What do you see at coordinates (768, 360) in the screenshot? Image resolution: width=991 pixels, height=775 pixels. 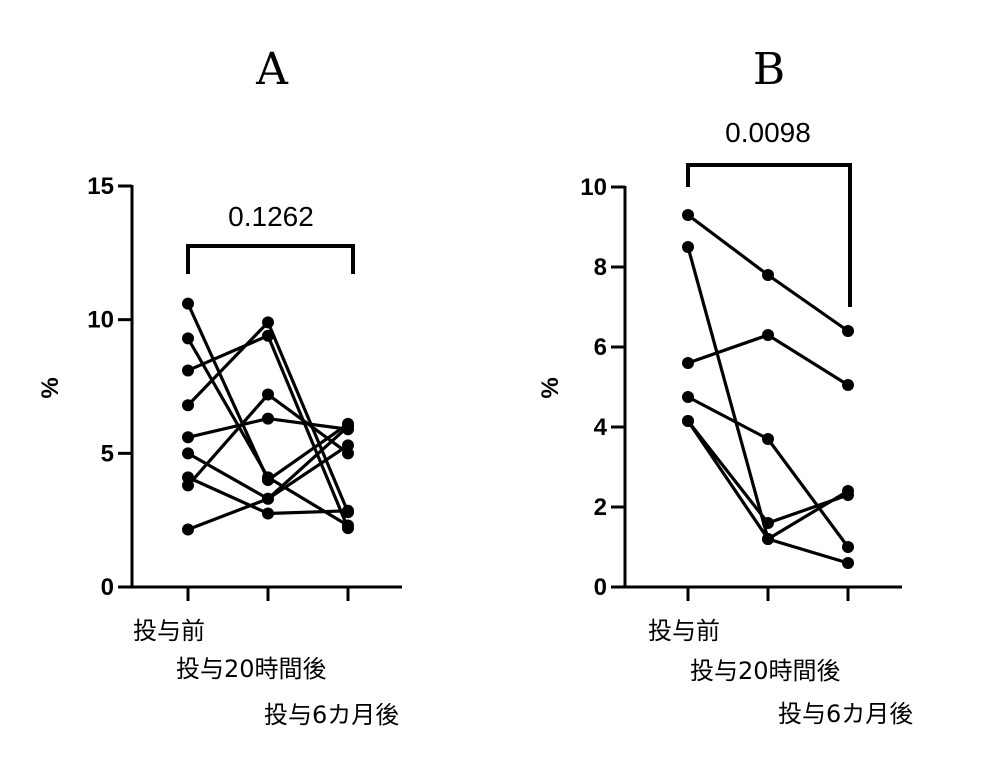 I see `panel-b-series-2-line` at bounding box center [768, 360].